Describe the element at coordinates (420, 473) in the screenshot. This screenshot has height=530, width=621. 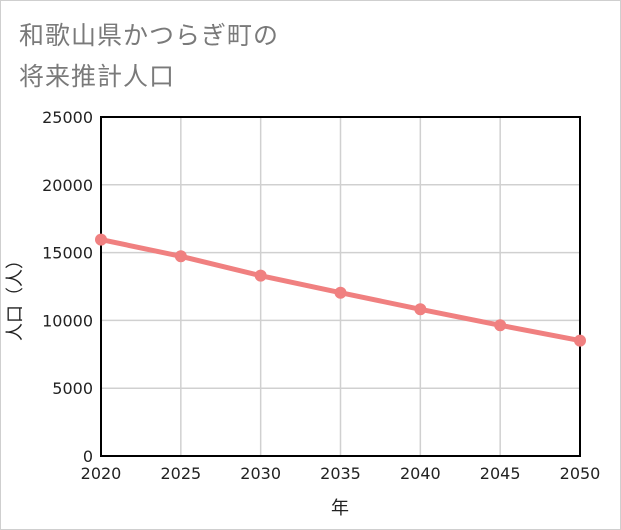
I see `x-tick-label: 2040` at that location.